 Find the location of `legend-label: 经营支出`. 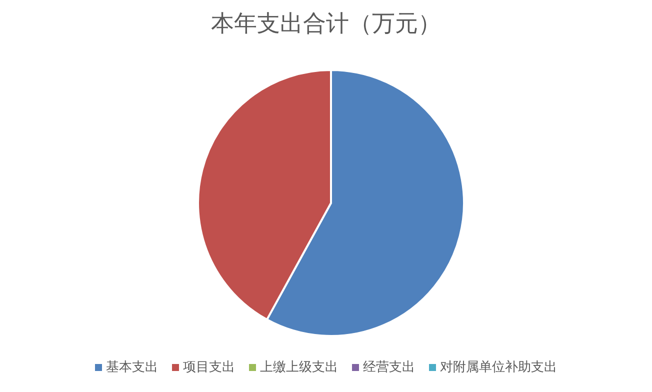

legend-label: 经营支出 is located at coordinates (389, 367).